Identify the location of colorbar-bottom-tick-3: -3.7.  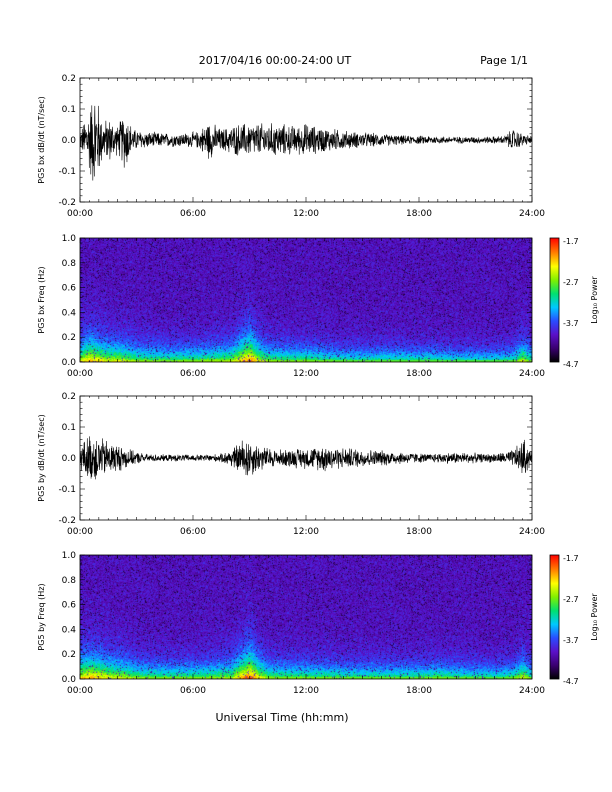
(571, 640).